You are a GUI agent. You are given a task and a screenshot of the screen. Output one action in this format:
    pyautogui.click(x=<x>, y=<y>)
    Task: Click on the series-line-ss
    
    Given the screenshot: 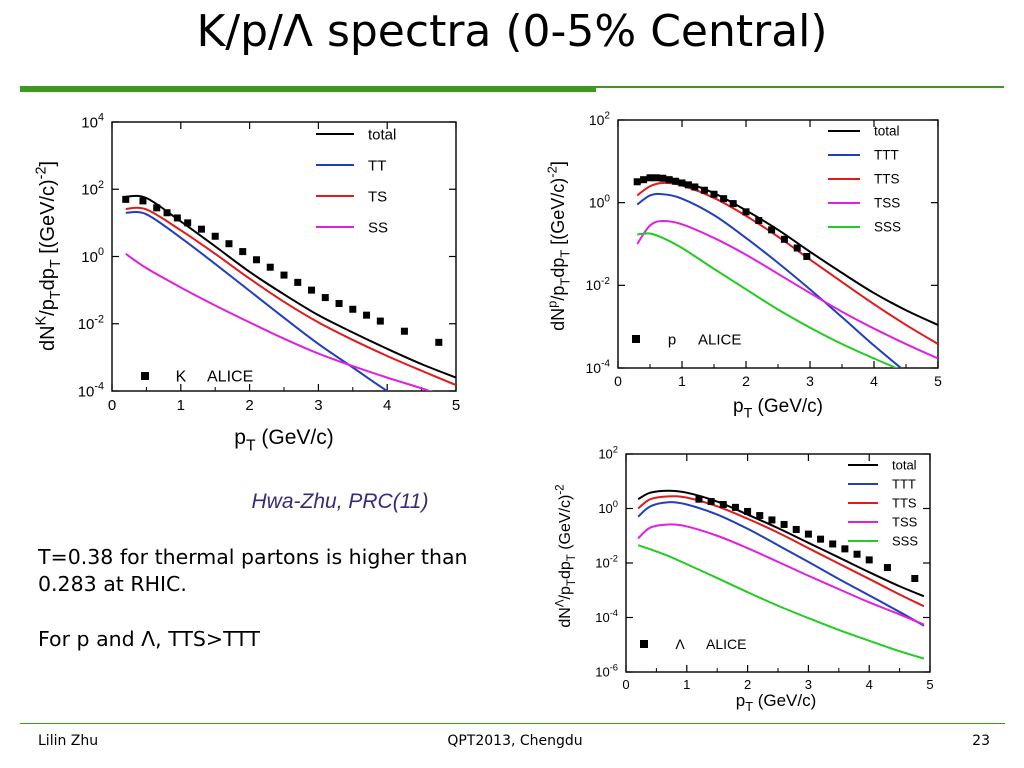 What is the action you would take?
    pyautogui.click(x=279, y=322)
    